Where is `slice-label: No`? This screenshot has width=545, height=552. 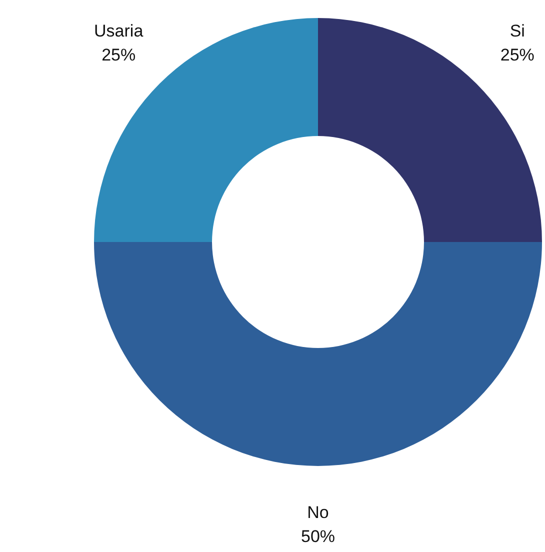 slice-label: No is located at coordinates (318, 512).